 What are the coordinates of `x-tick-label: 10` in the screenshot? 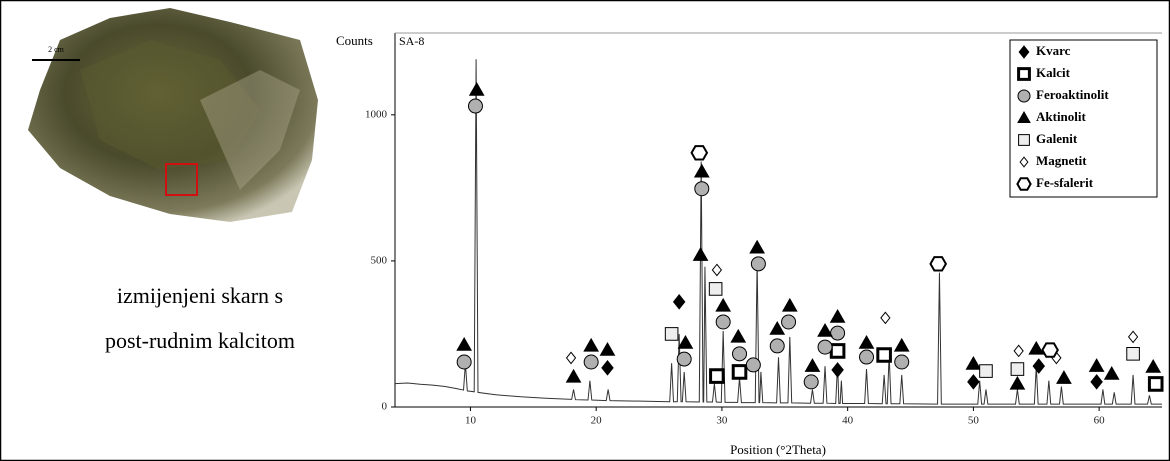 It's located at (471, 421).